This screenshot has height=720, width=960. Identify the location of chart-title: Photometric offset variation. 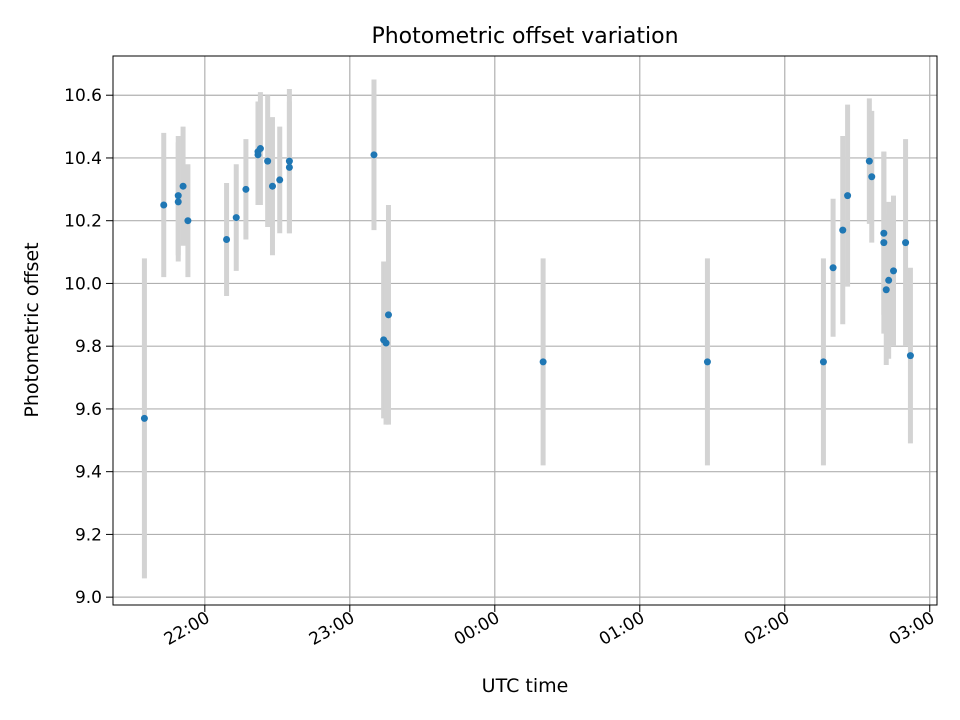
(524, 36).